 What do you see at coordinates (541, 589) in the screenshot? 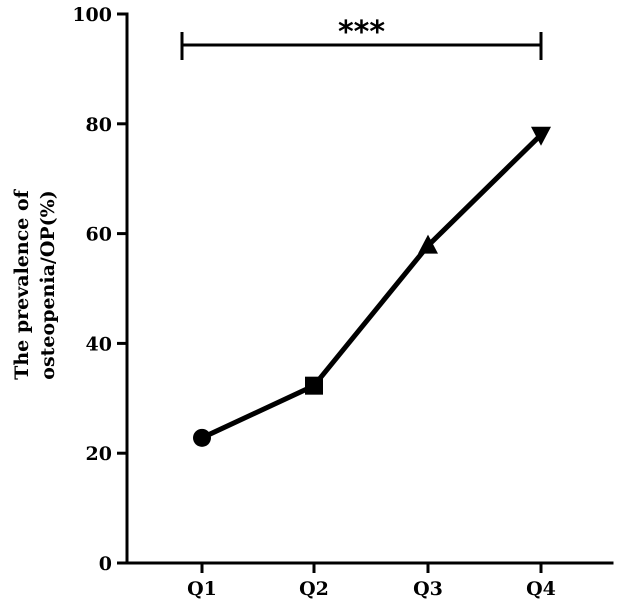
I see `x-tick-label: Q4` at bounding box center [541, 589].